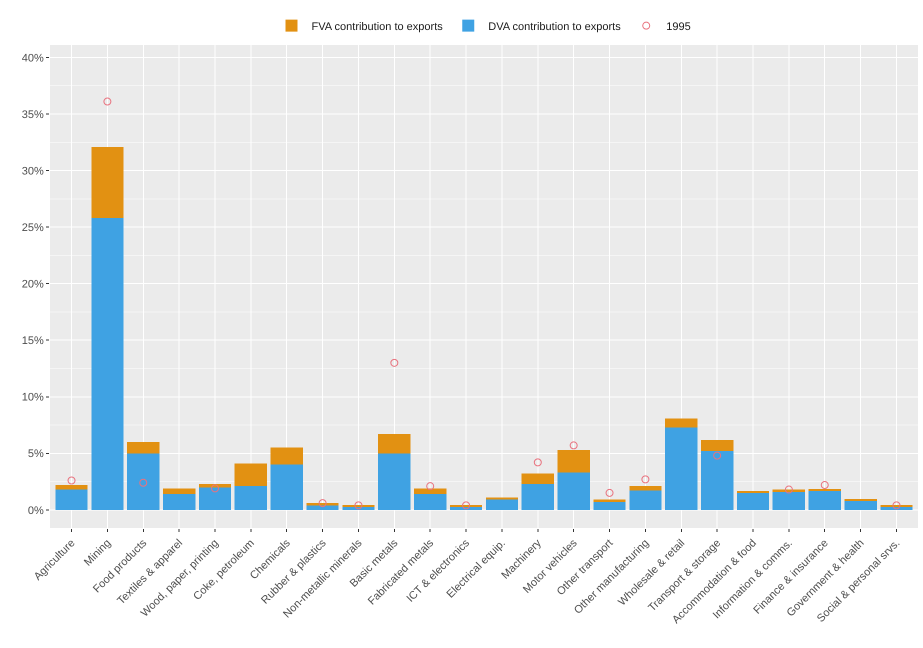 Image resolution: width=923 pixels, height=648 pixels. Describe the element at coordinates (36, 510) in the screenshot. I see `y-tick-label: 0%` at that location.